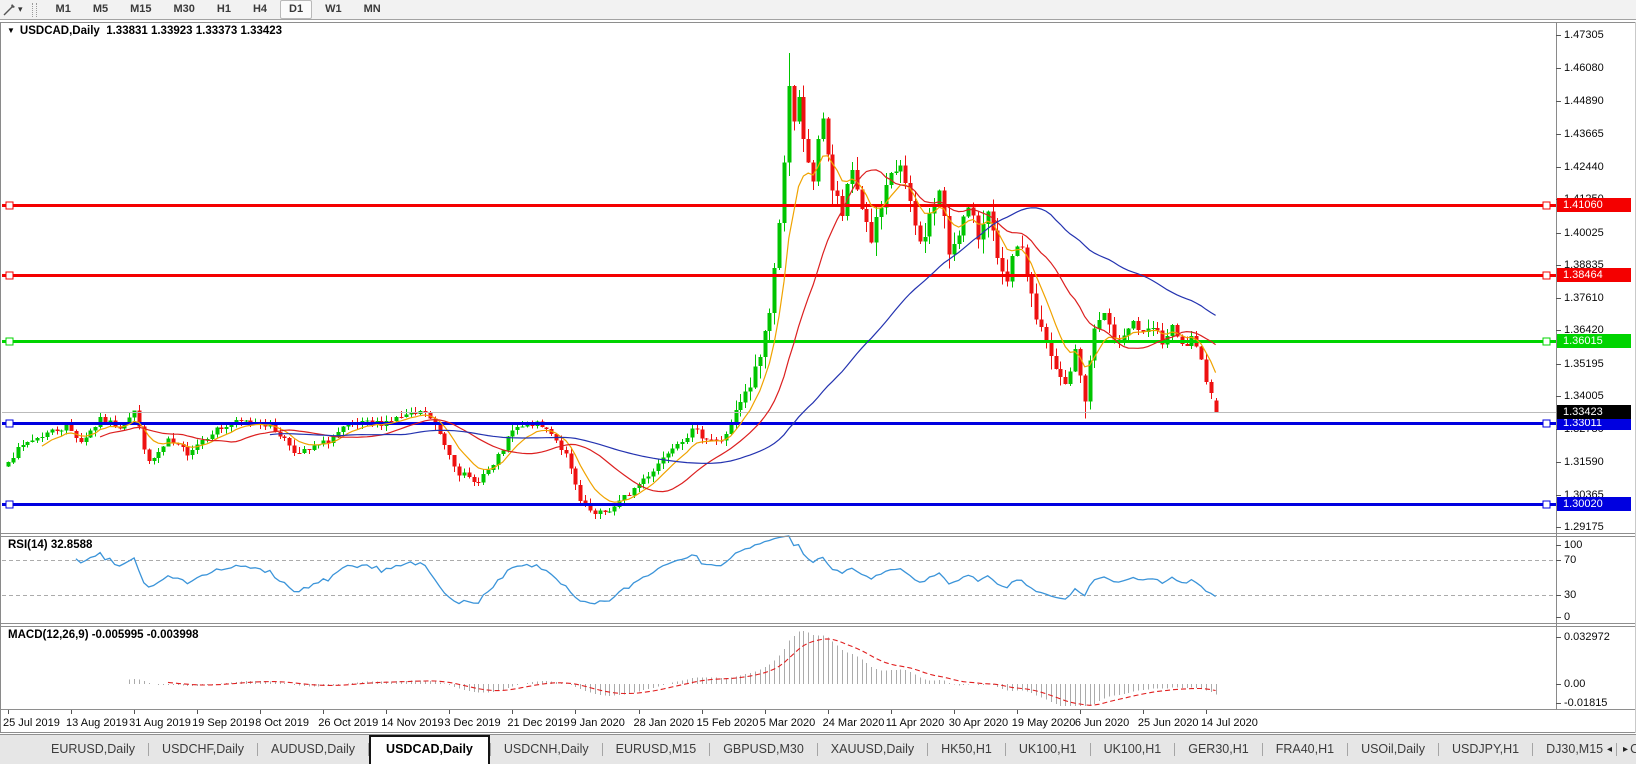 This screenshot has height=764, width=1636. I want to click on date-axis-label: 5 Mar 2020, so click(787, 723).